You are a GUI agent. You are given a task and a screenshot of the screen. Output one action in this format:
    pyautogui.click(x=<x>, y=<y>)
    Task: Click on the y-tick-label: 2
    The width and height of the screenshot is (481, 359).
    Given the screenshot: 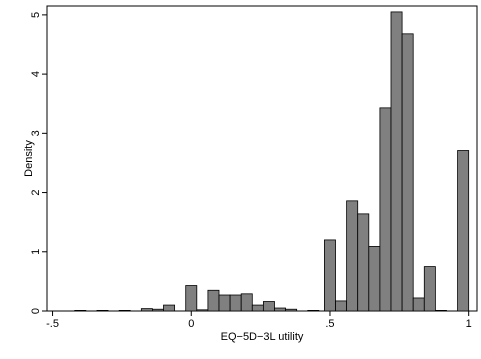 What is the action you would take?
    pyautogui.click(x=36, y=192)
    